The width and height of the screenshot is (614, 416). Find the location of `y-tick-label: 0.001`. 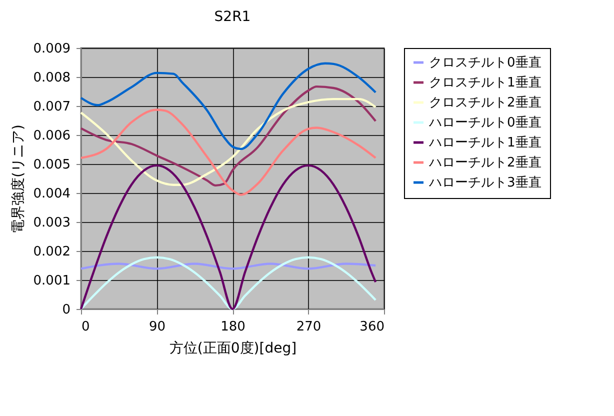

y-tick-label: 0.001 is located at coordinates (51, 281).